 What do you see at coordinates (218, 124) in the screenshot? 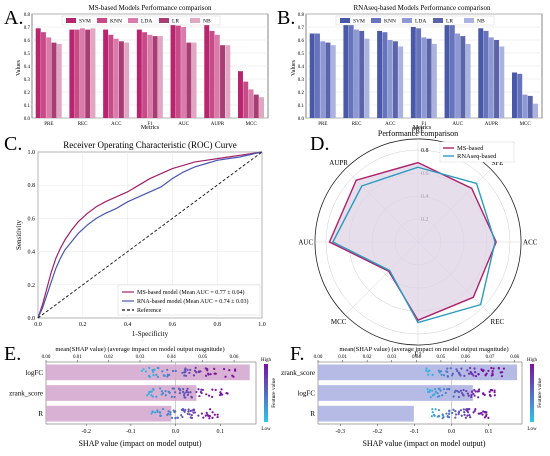
I see `x-tick-label: AUPR` at bounding box center [218, 124].